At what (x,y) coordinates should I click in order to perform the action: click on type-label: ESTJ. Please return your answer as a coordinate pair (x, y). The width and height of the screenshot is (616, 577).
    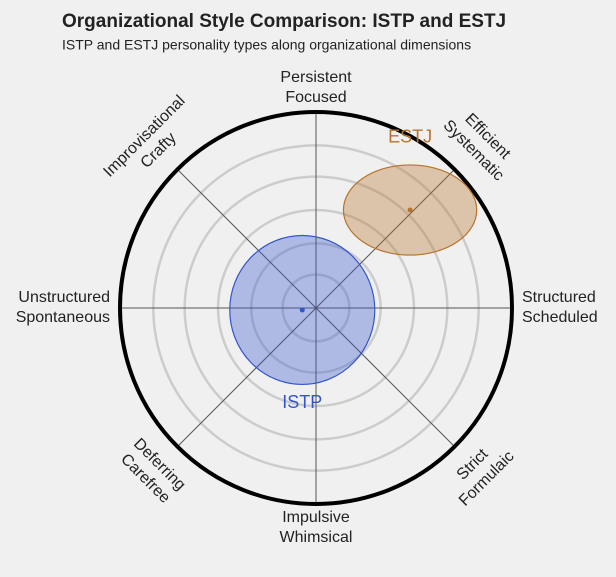
    Looking at the image, I should click on (410, 137).